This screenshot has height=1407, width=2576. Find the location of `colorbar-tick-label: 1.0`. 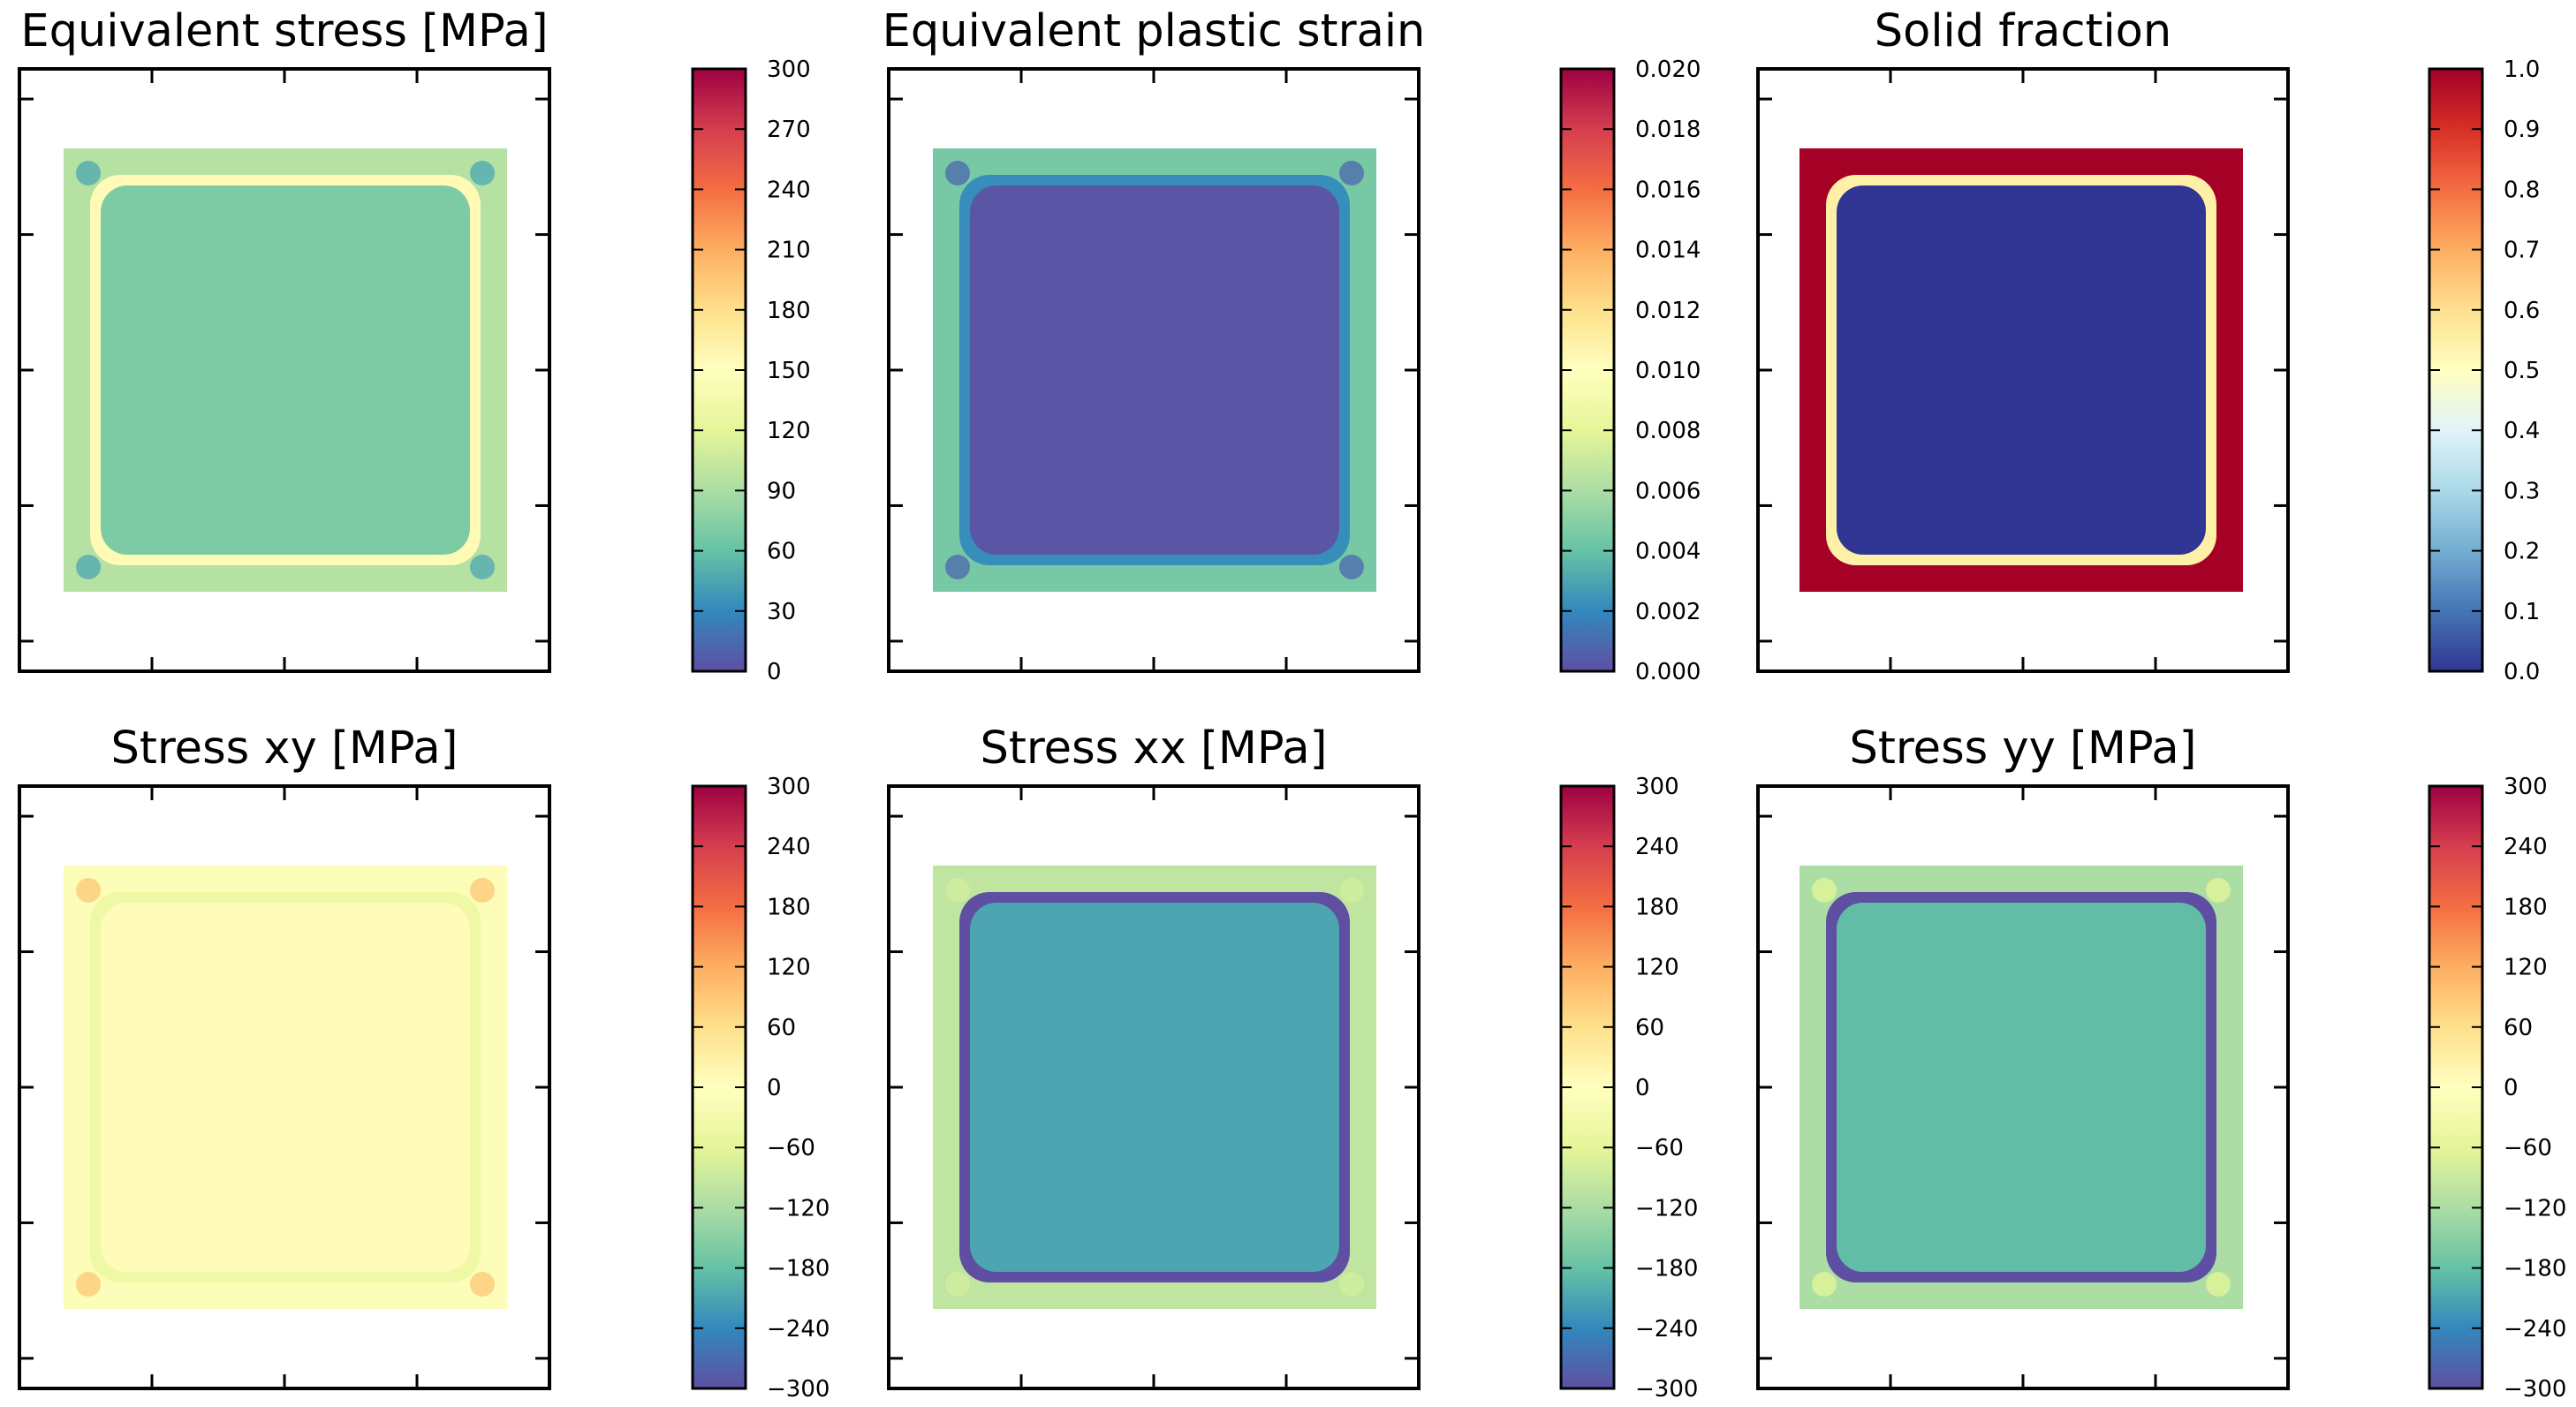

colorbar-tick-label: 1.0 is located at coordinates (2522, 70).